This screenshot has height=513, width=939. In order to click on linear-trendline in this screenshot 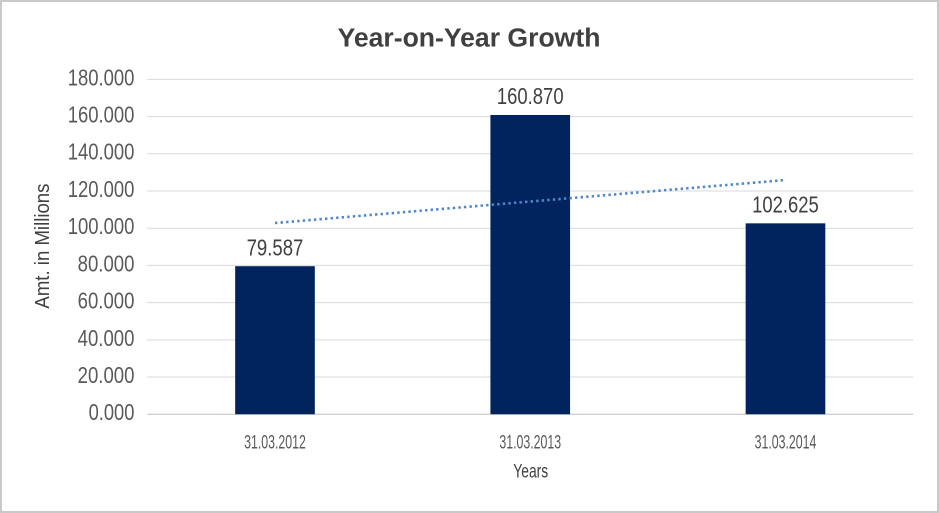, I will do `click(530, 201)`.